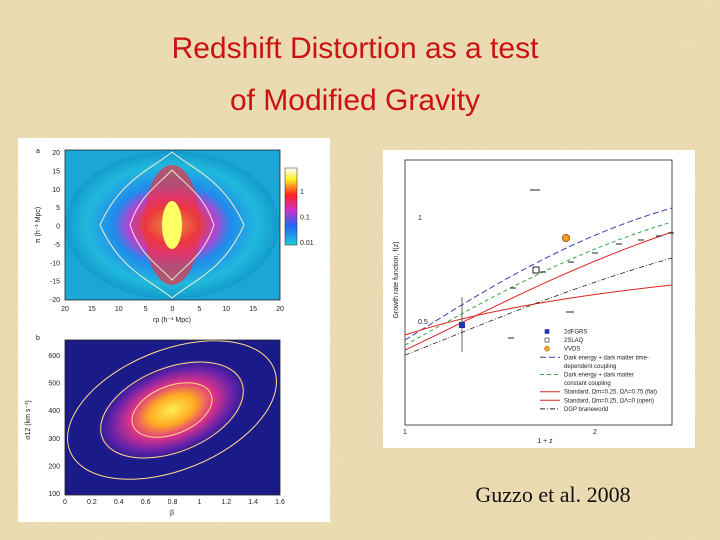  Describe the element at coordinates (599, 376) in the screenshot. I see `legend-label: Dark energy + dark matter` at that location.